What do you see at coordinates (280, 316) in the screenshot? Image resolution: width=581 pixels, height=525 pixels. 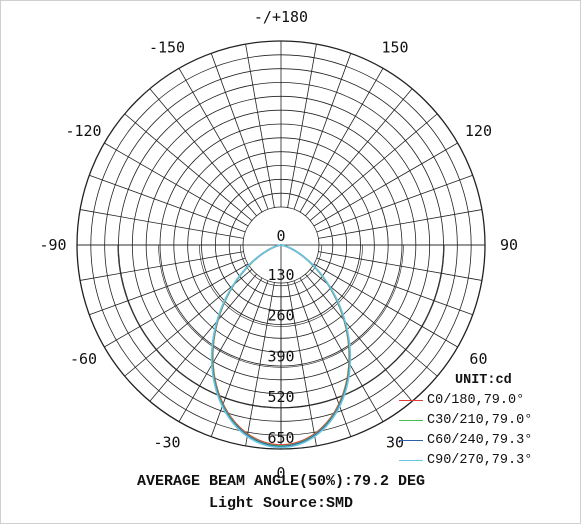 I see `radial-tick-label: 260` at bounding box center [280, 316].